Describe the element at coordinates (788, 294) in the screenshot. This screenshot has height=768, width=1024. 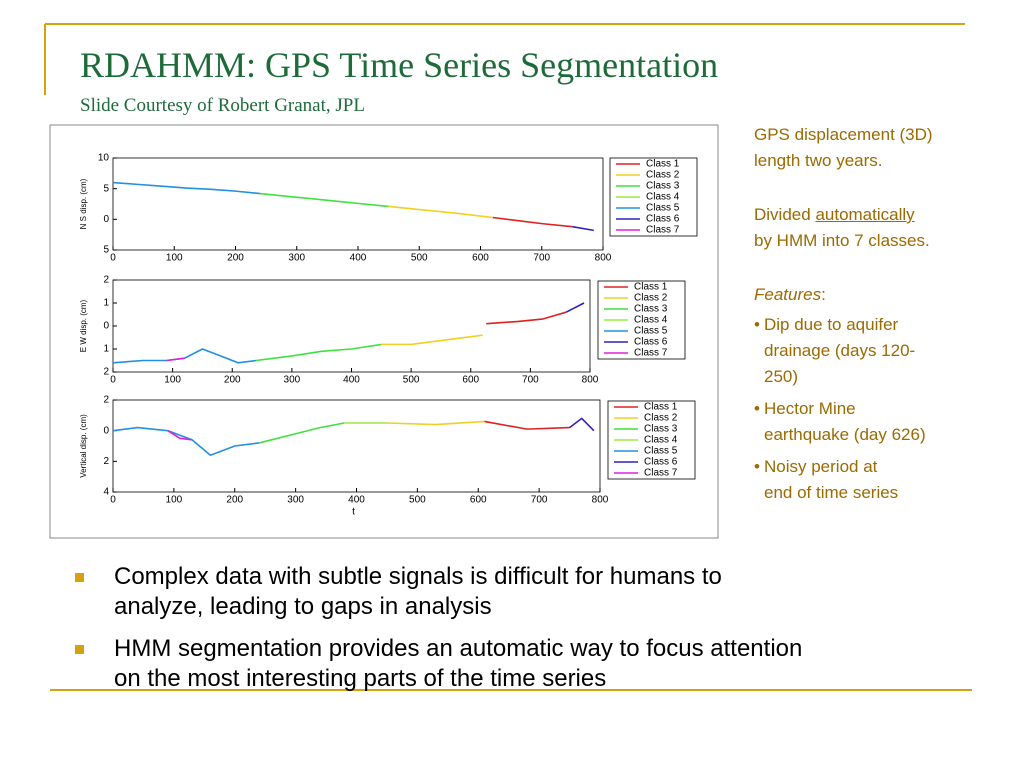
I see `label: Features` at that location.